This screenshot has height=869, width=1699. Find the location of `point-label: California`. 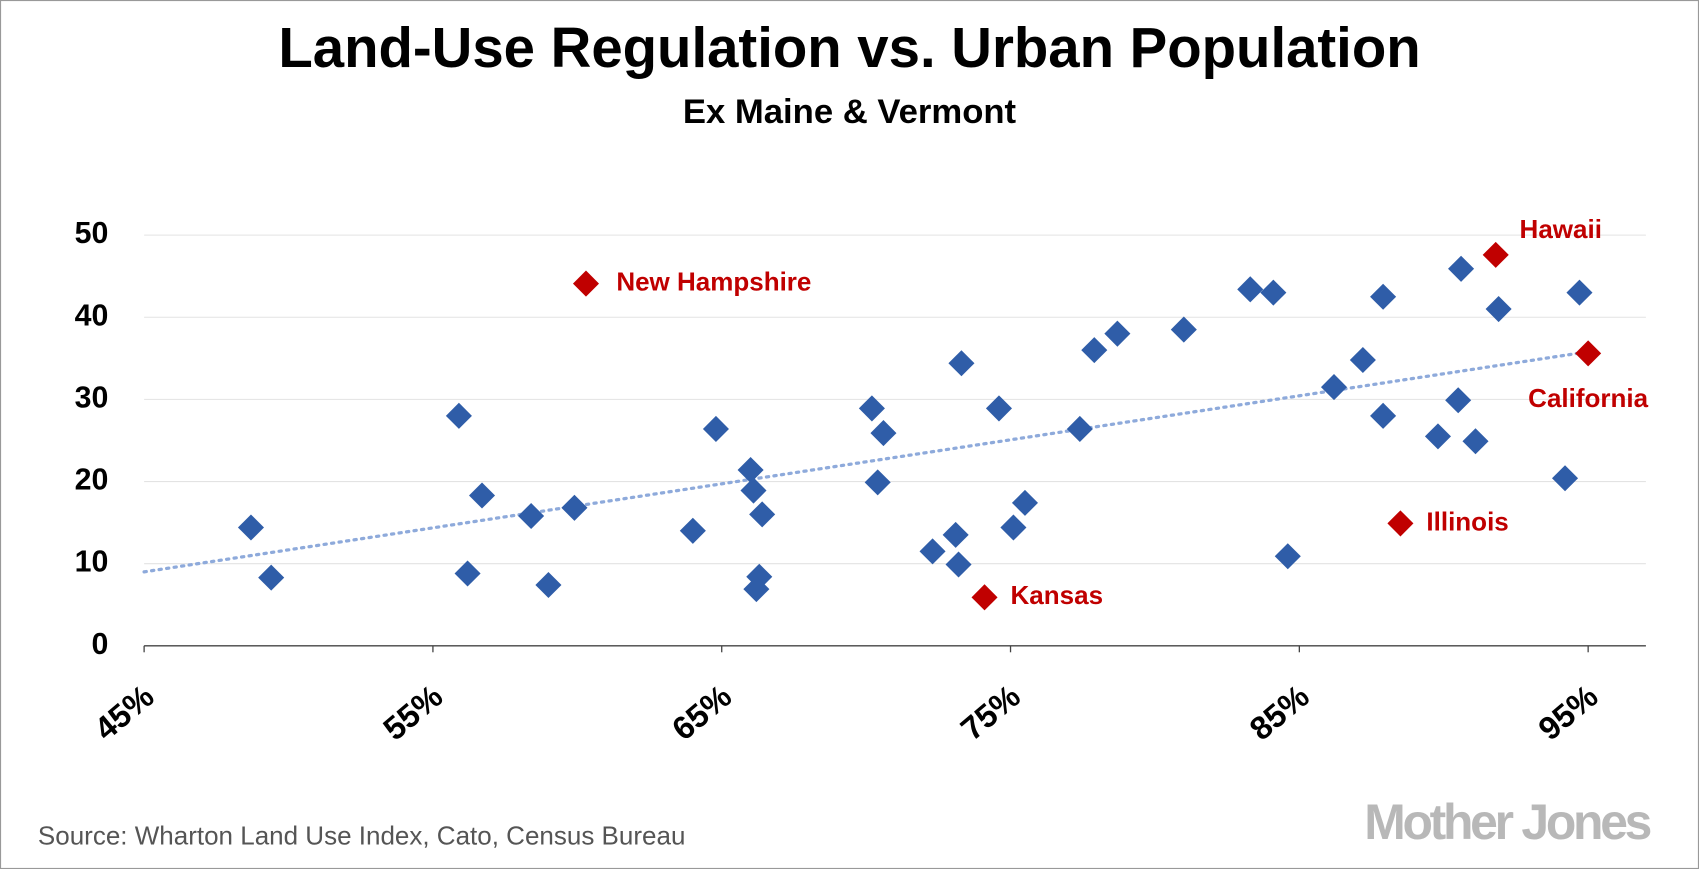

point-label: California is located at coordinates (1588, 398).